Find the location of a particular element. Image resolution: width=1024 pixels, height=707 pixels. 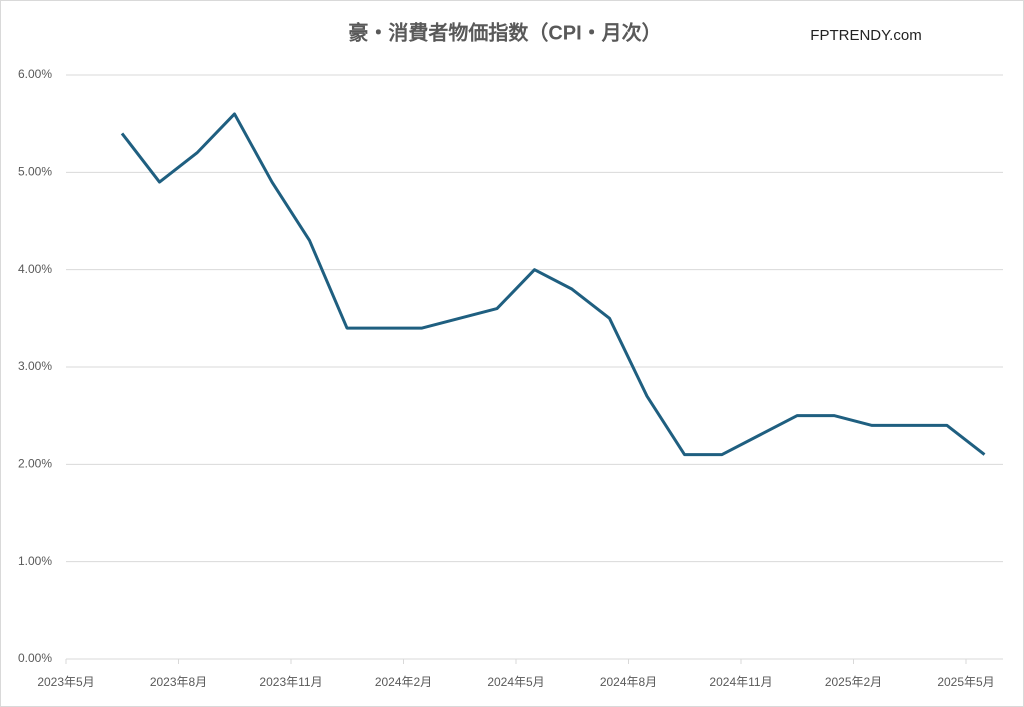

brand: FPTRENDY.com is located at coordinates (865, 35).